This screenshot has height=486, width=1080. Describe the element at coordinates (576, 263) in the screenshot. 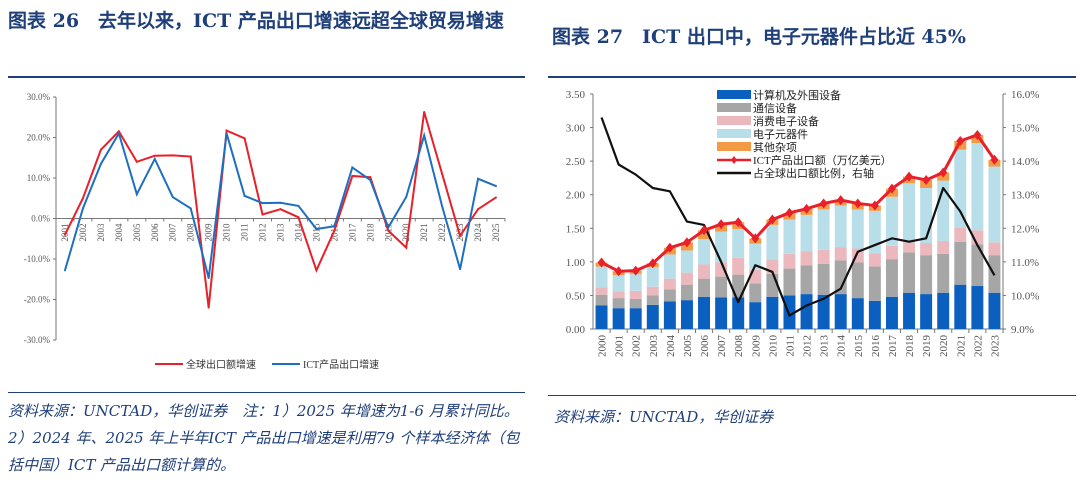

I see `y-tick-label: 1.00` at that location.